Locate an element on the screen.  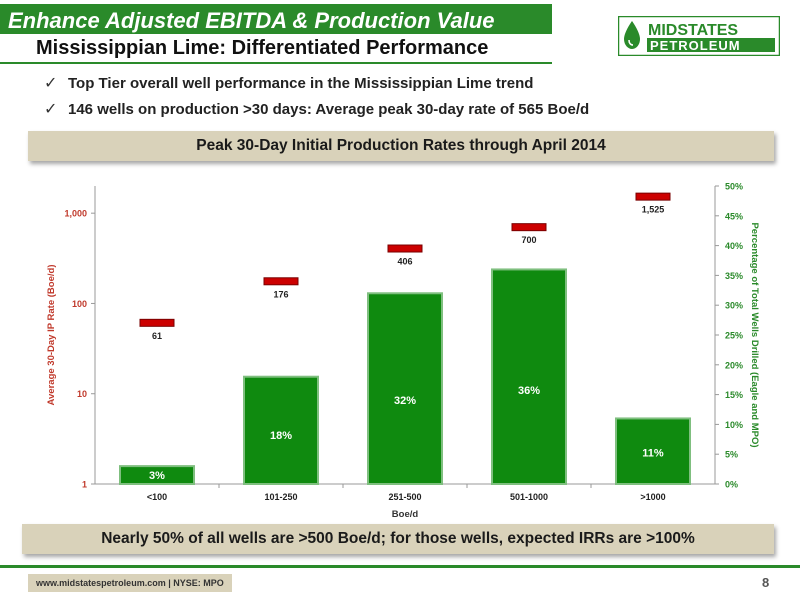
bar-value-label: 36% is located at coordinates (529, 391).